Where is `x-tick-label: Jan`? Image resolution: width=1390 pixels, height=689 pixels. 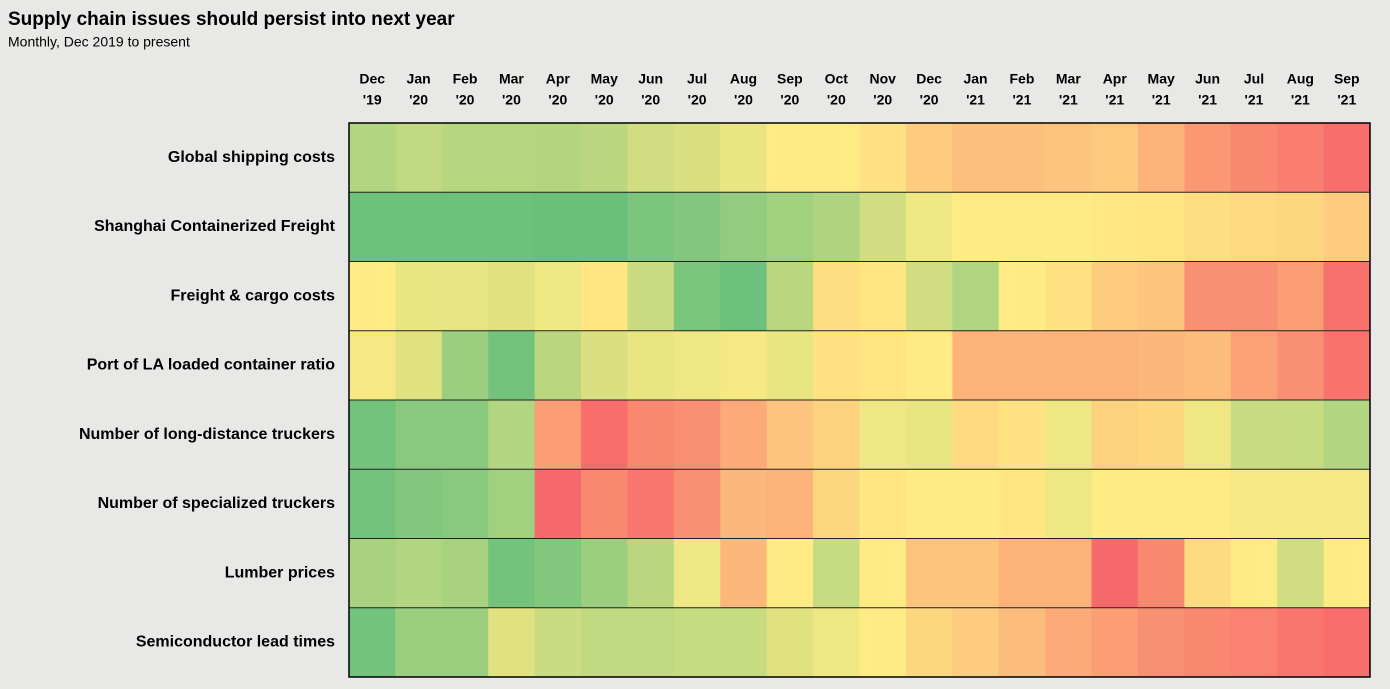 x-tick-label: Jan is located at coordinates (419, 79).